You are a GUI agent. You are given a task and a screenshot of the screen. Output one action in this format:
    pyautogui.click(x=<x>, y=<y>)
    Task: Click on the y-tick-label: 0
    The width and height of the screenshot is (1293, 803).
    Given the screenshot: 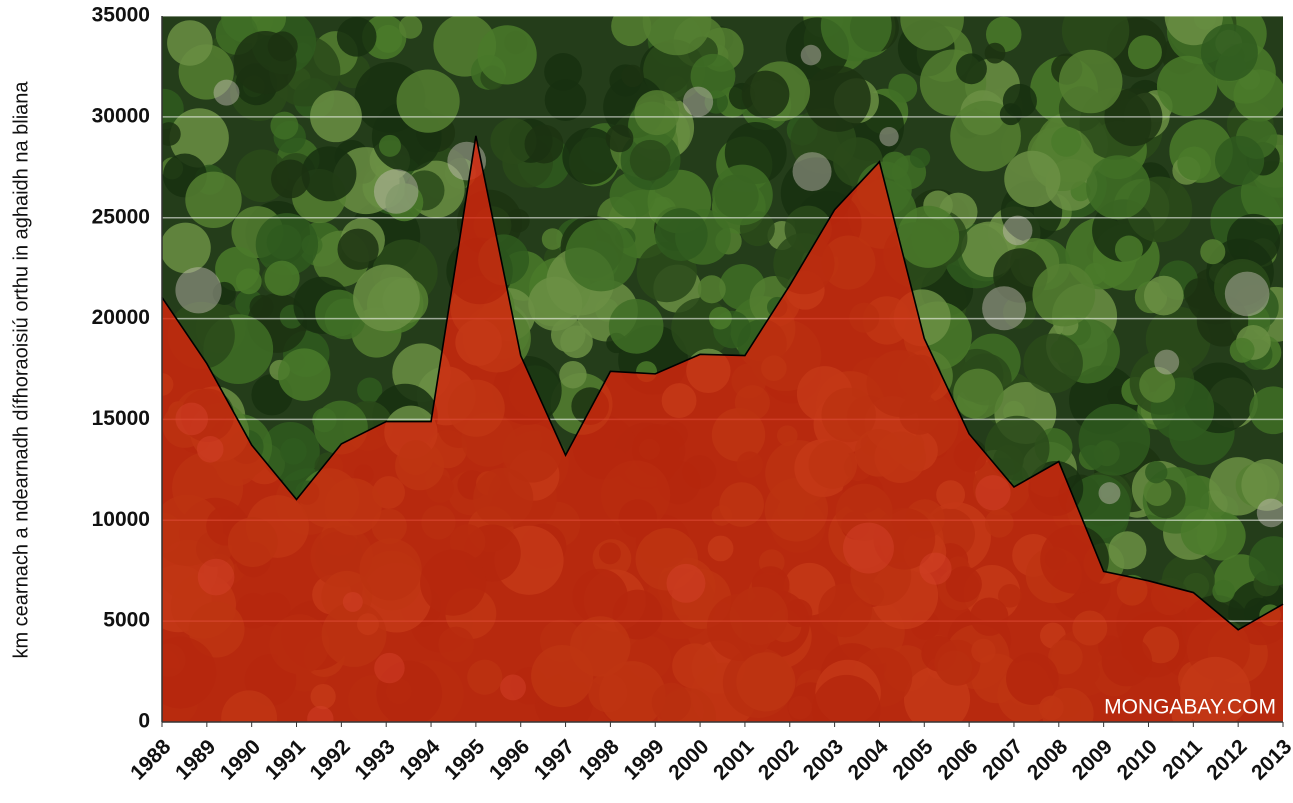 What is the action you would take?
    pyautogui.click(x=144, y=721)
    